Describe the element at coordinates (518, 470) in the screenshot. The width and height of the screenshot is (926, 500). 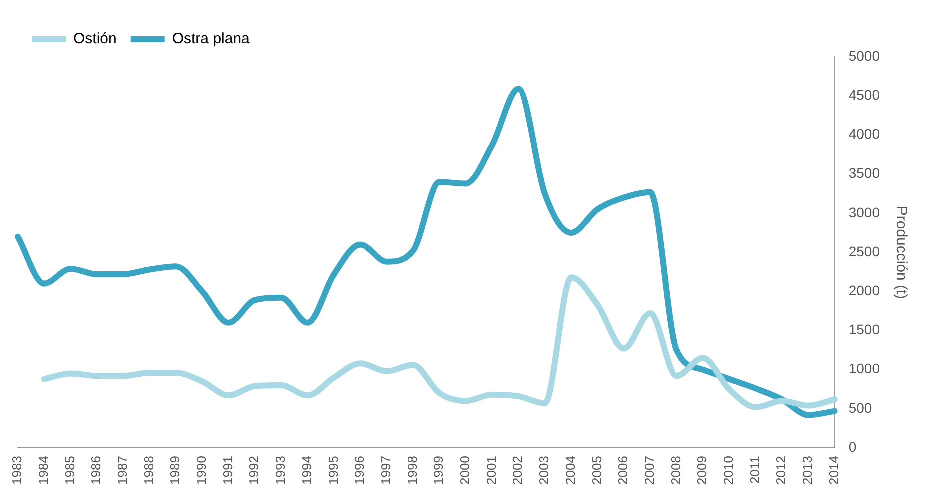
I see `x-tick-label: 2002` at that location.